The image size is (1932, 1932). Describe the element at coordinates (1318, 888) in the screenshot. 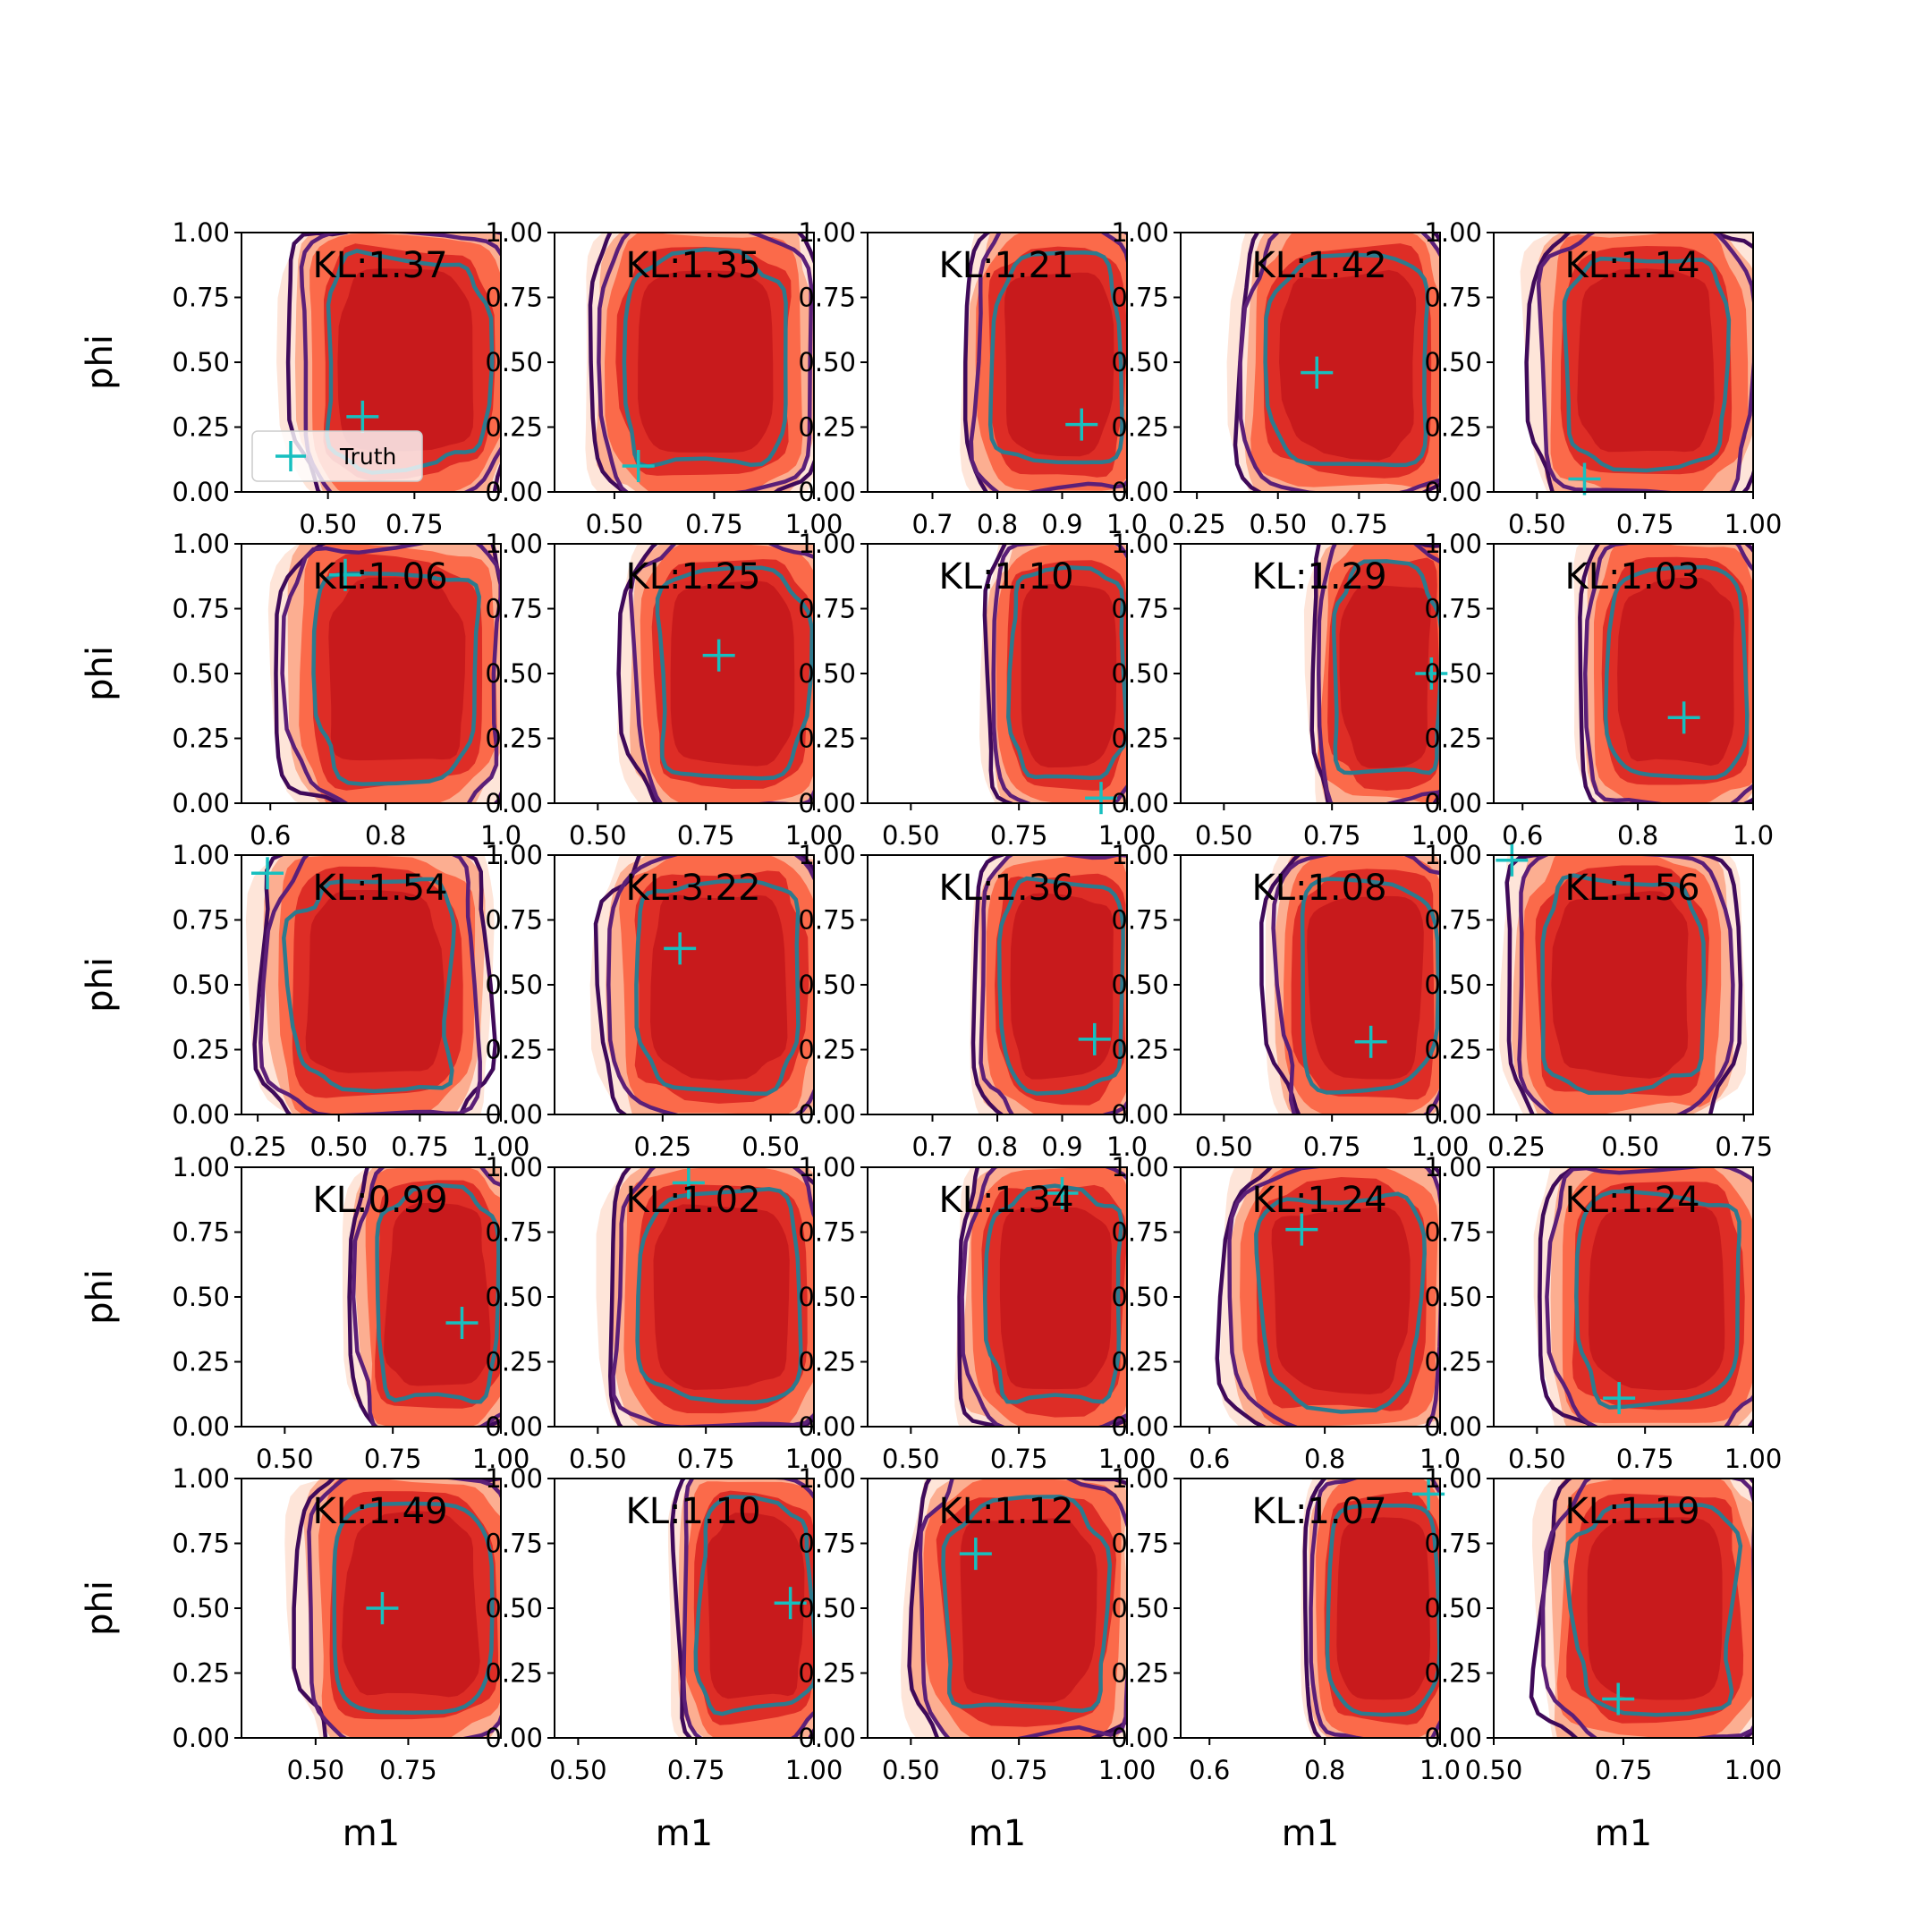

I see `kl-annotation: KL:1.08` at that location.